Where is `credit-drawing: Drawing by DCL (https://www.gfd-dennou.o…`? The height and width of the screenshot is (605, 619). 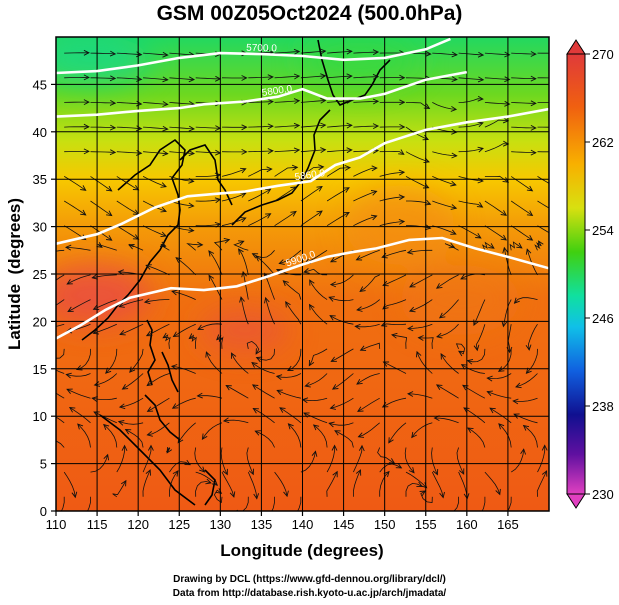
credit-drawing: Drawing by DCL (https://www.gfd-dennou.o… is located at coordinates (309, 579).